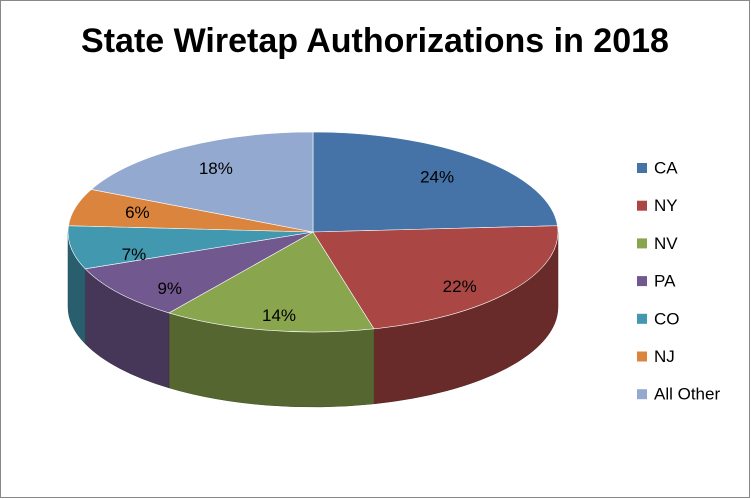 This screenshot has height=499, width=751. Describe the element at coordinates (437, 177) in the screenshot. I see `data-label: 24%` at that location.